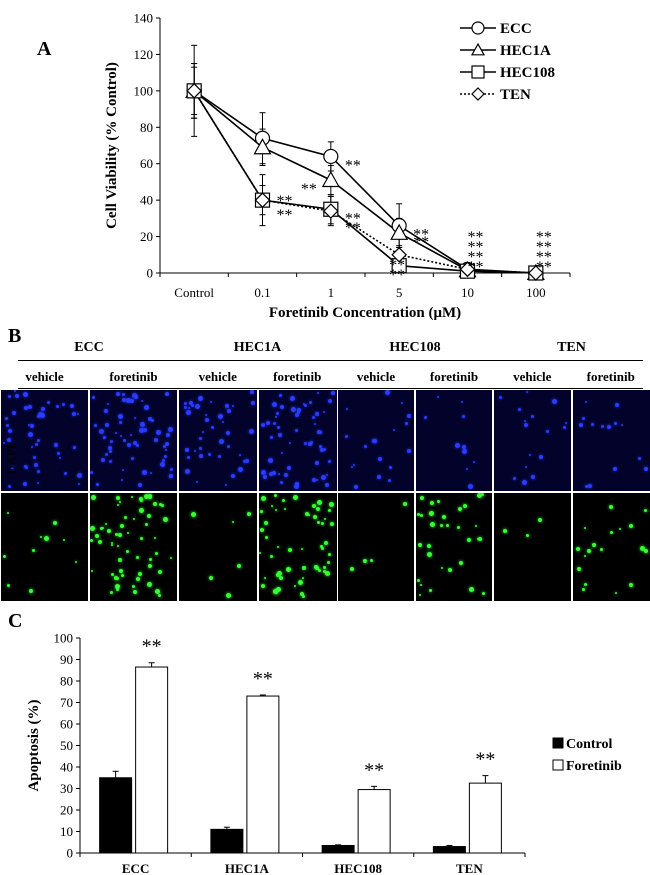 This screenshot has width=650, height=875. Describe the element at coordinates (15, 336) in the screenshot. I see `panel-label-b: B` at that location.